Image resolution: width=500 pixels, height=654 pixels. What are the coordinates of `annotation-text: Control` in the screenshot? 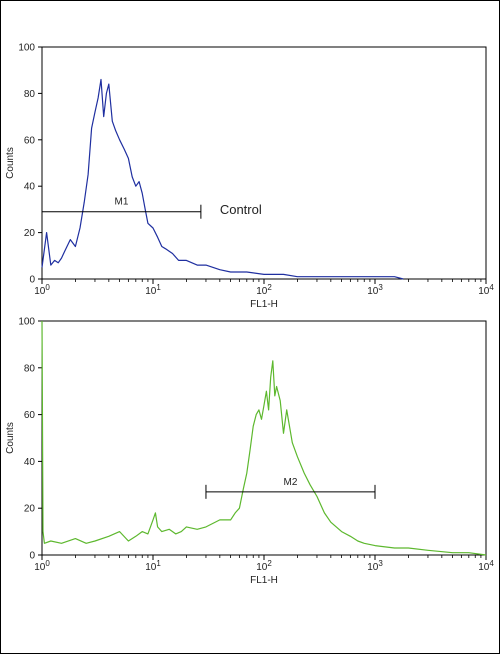 It's located at (241, 209).